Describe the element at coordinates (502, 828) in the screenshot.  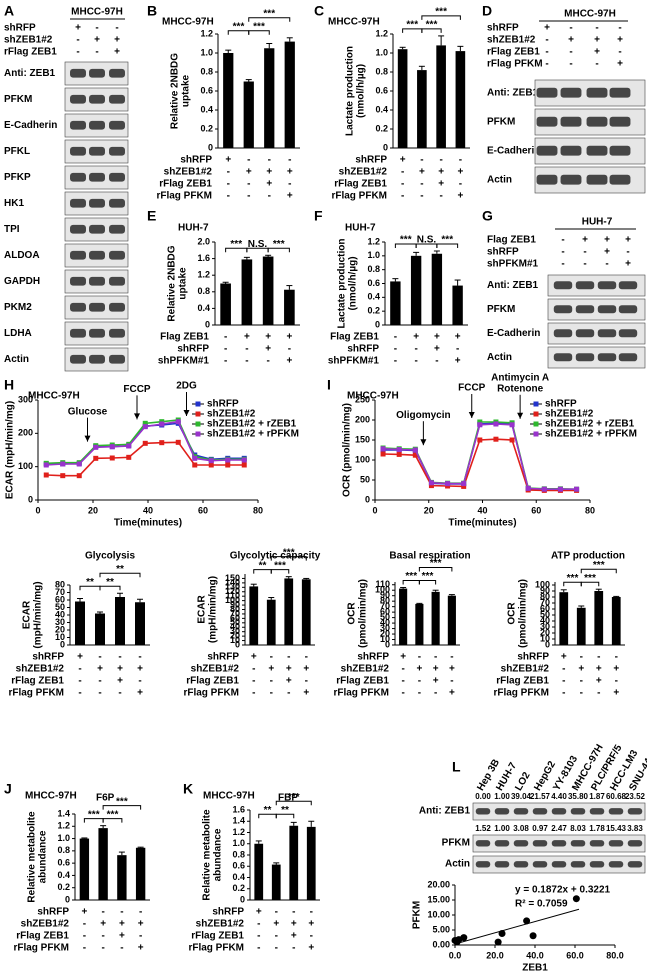
I see `quant-label: 1.00` at that location.